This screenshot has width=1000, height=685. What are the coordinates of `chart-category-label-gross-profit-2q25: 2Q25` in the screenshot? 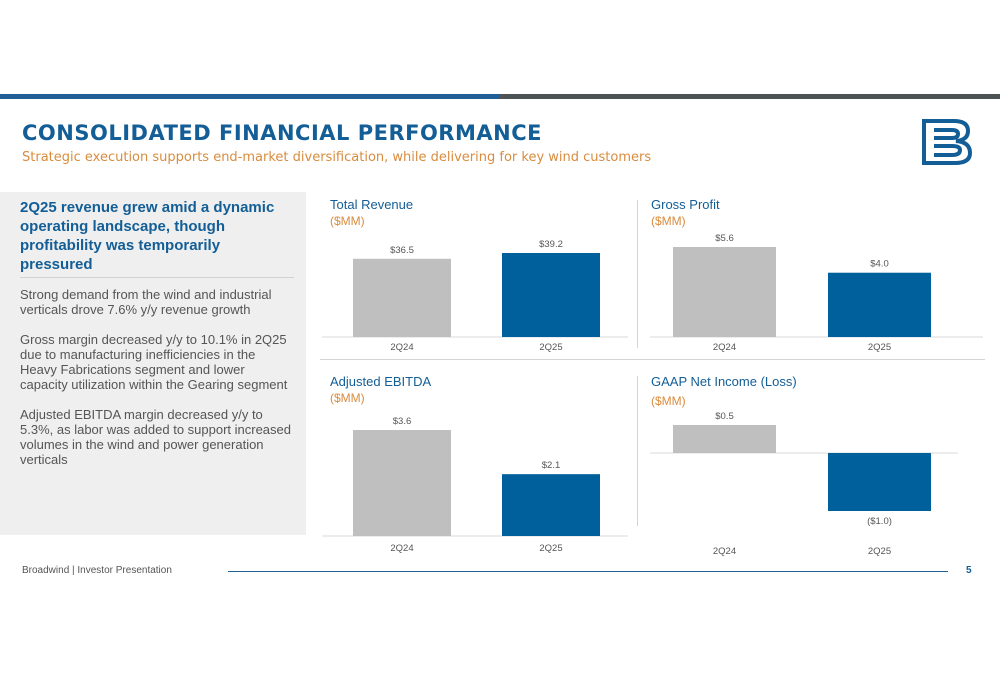 It's located at (879, 347).